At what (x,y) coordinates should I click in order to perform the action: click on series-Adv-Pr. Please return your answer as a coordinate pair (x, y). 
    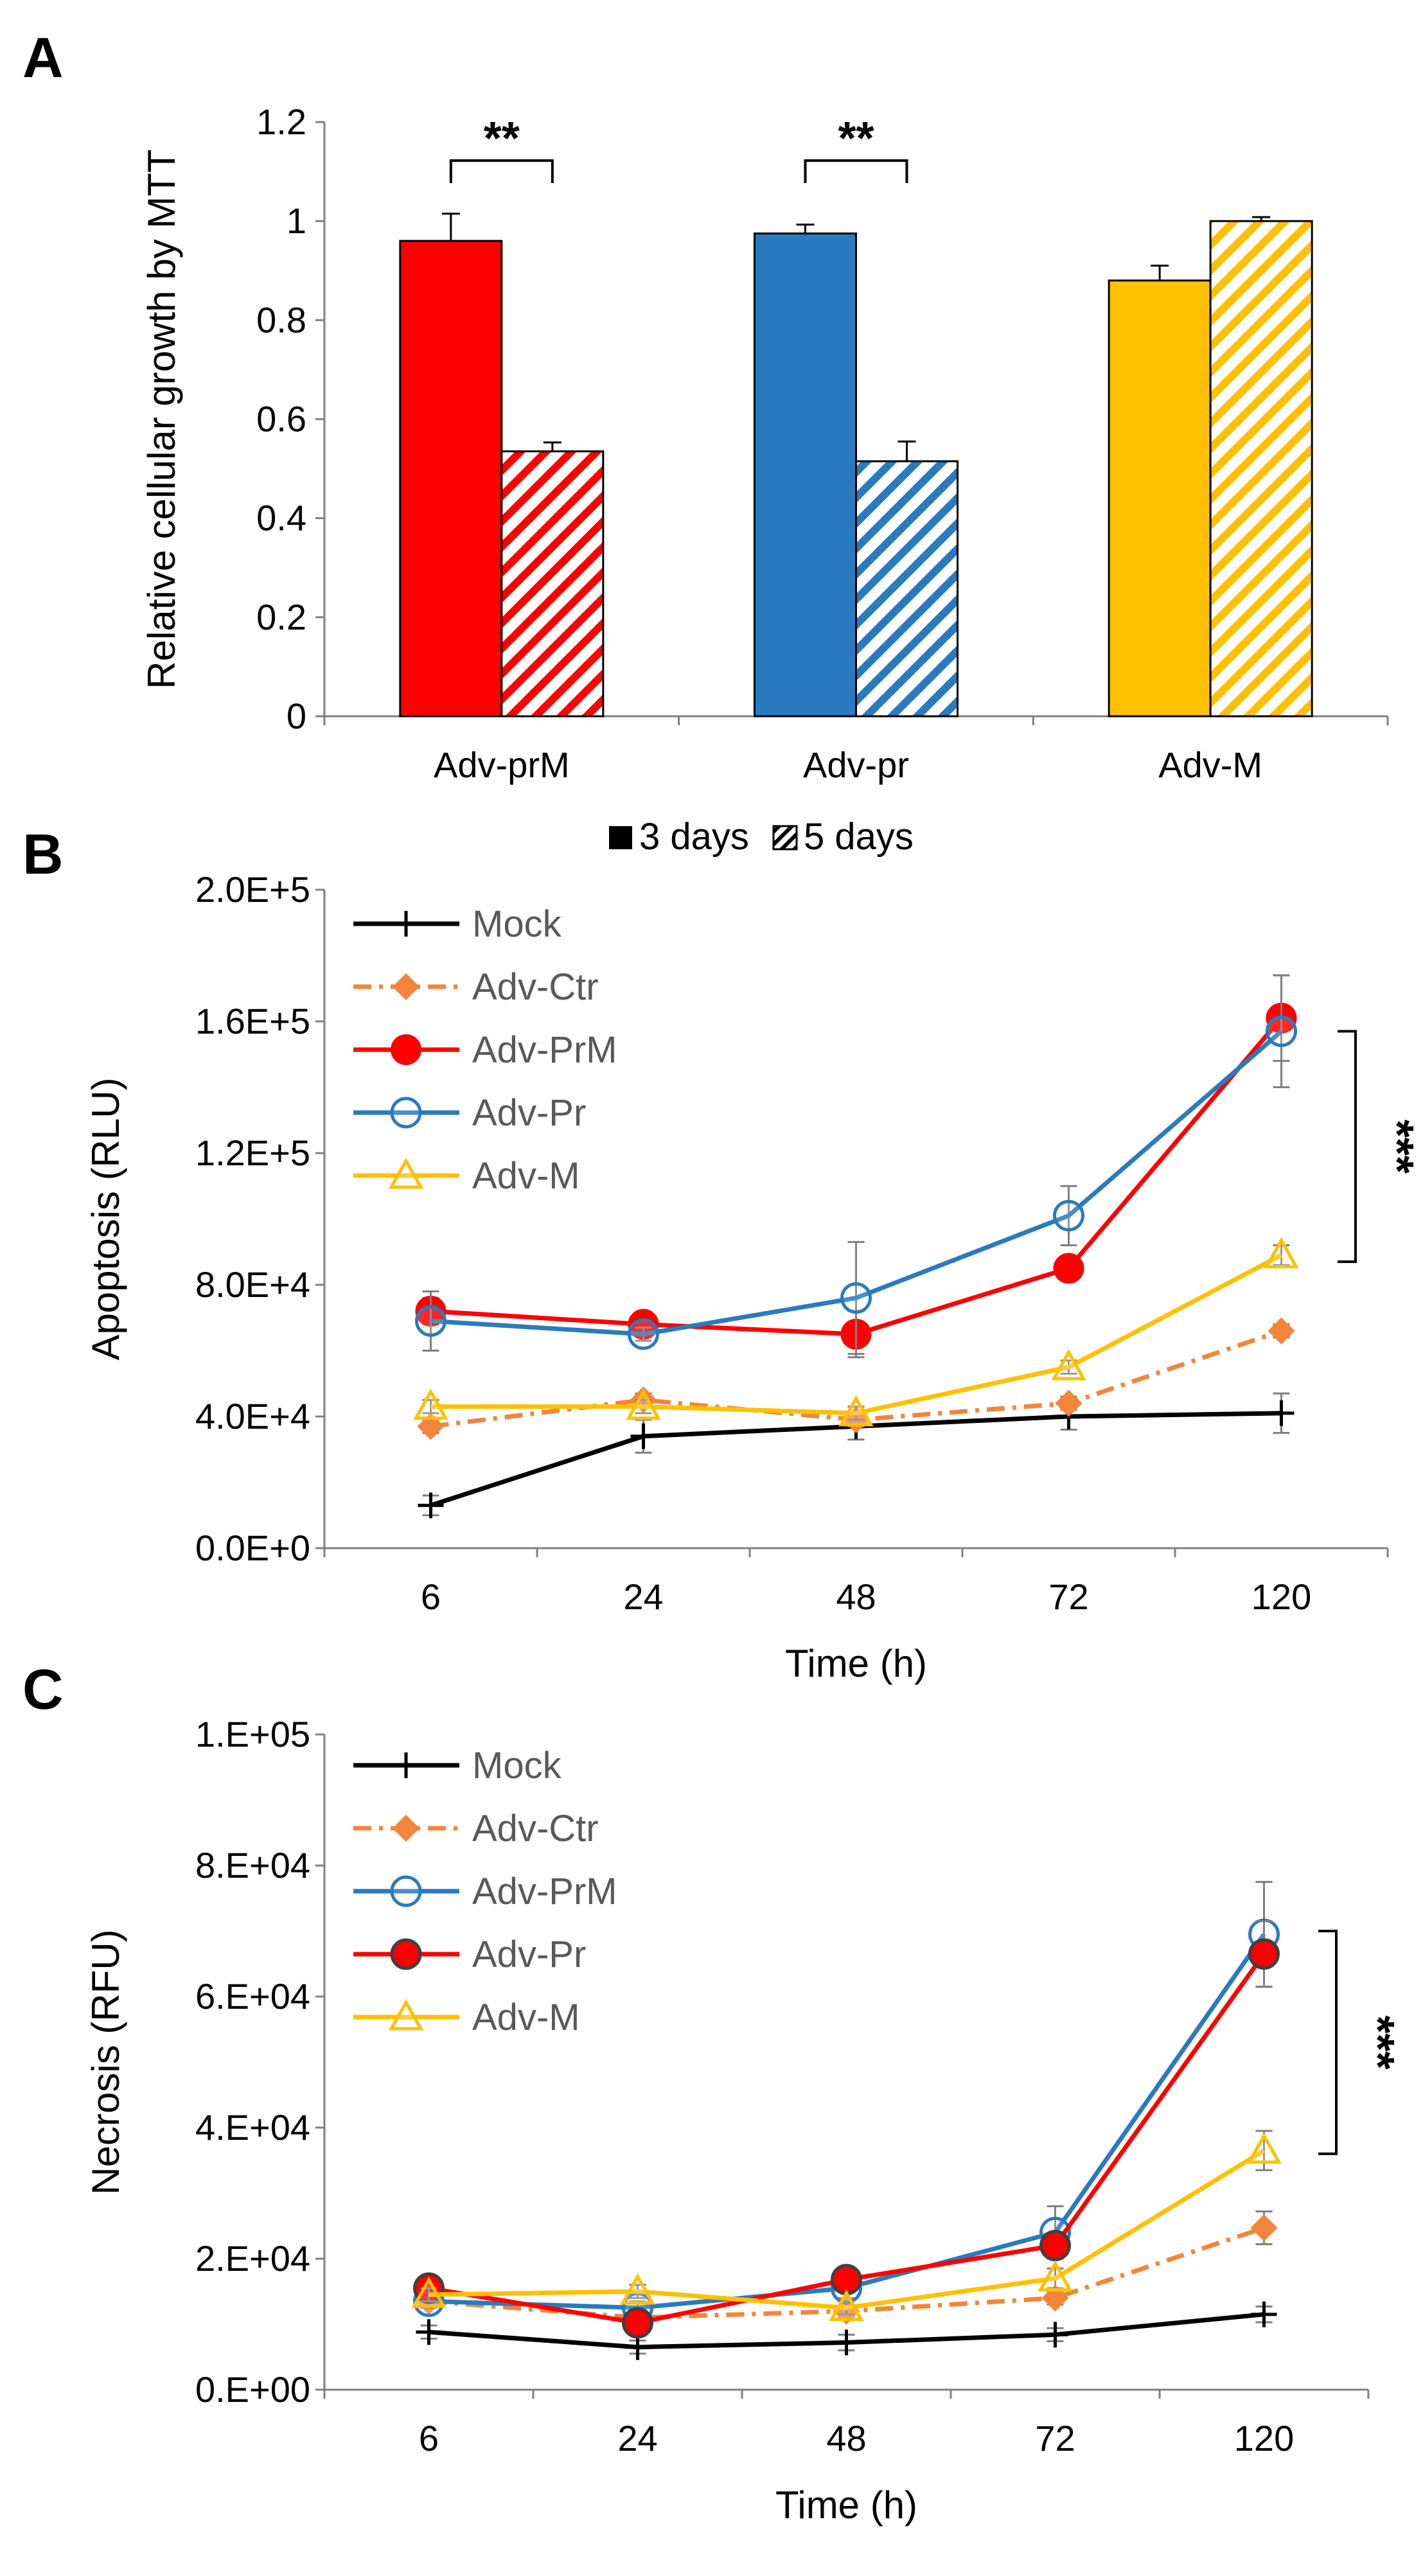
    Looking at the image, I should click on (856, 1164).